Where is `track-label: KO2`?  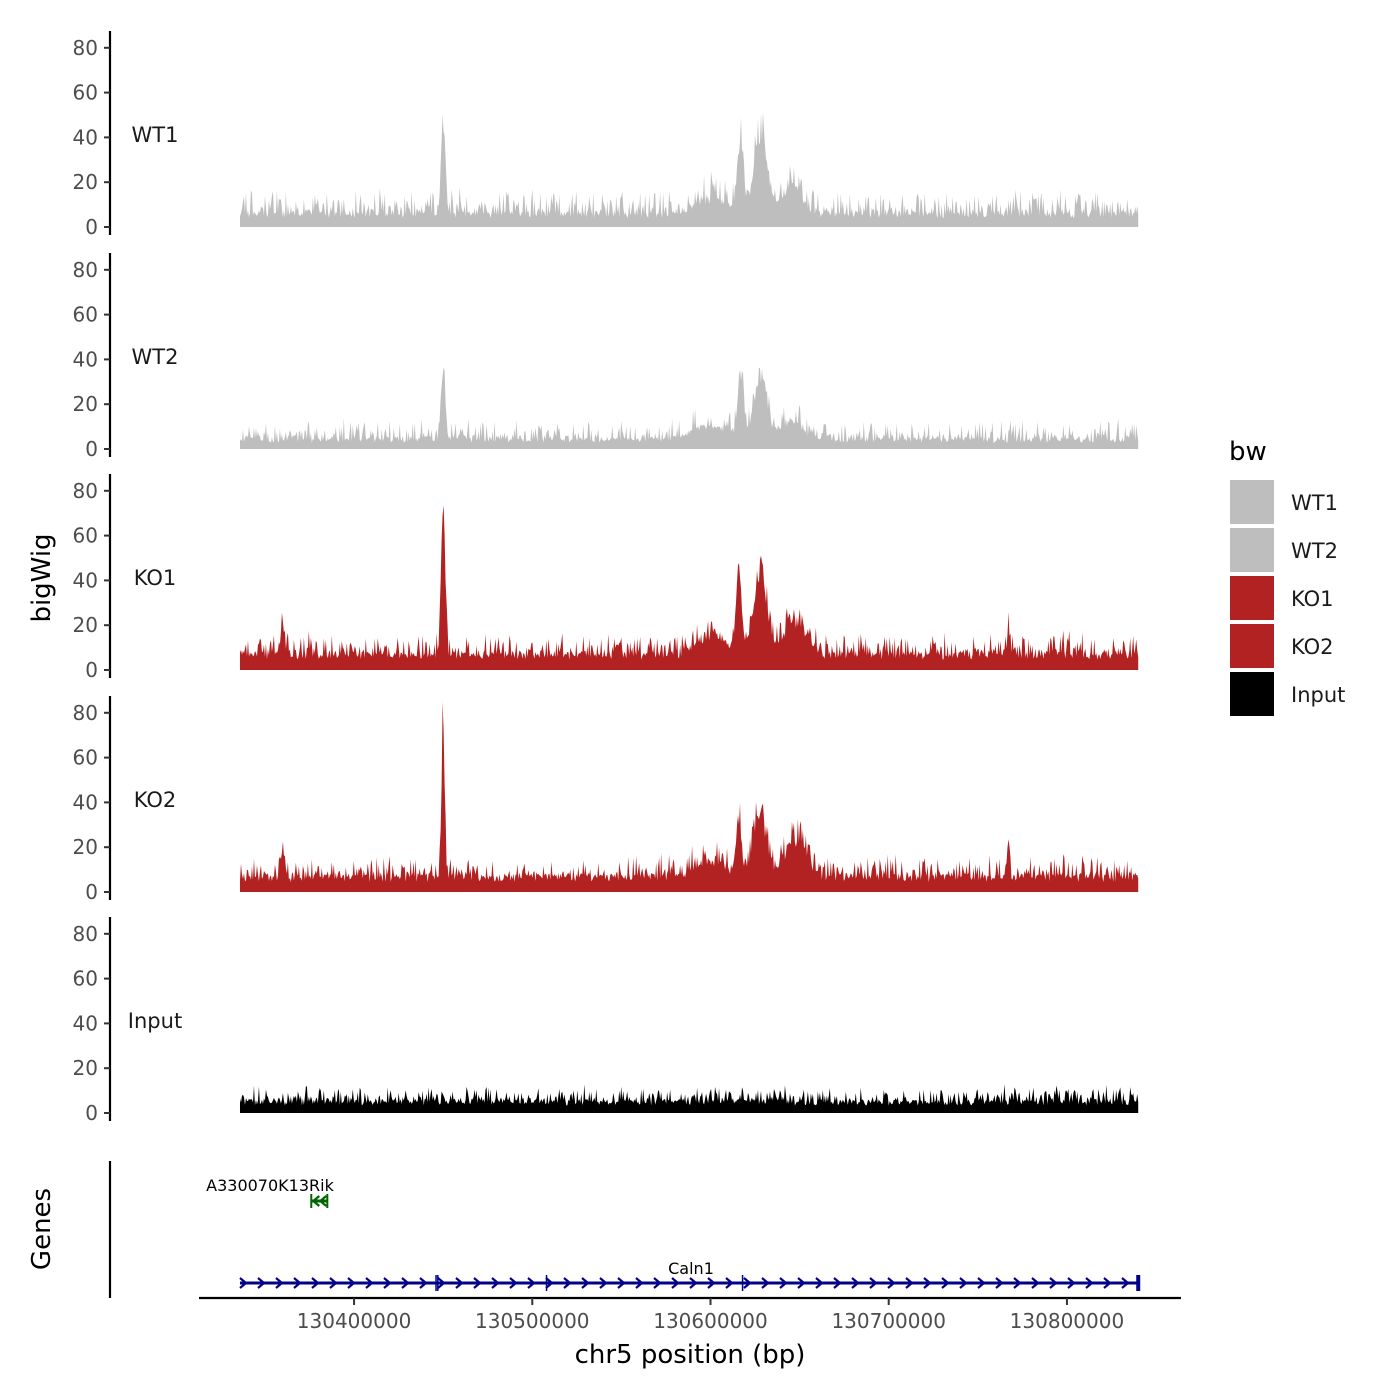
track-label: KO2 is located at coordinates (155, 800).